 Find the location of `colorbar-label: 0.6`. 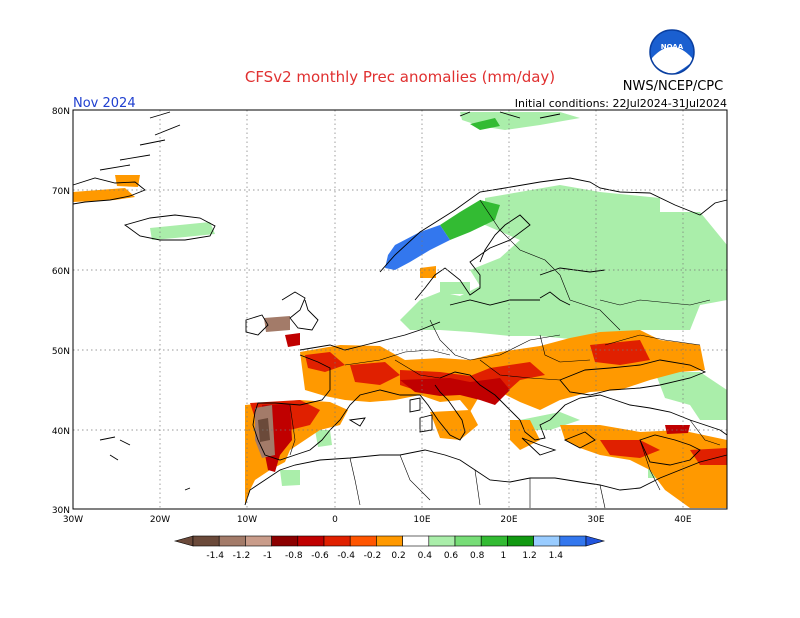

colorbar-label: 0.6 is located at coordinates (451, 556).